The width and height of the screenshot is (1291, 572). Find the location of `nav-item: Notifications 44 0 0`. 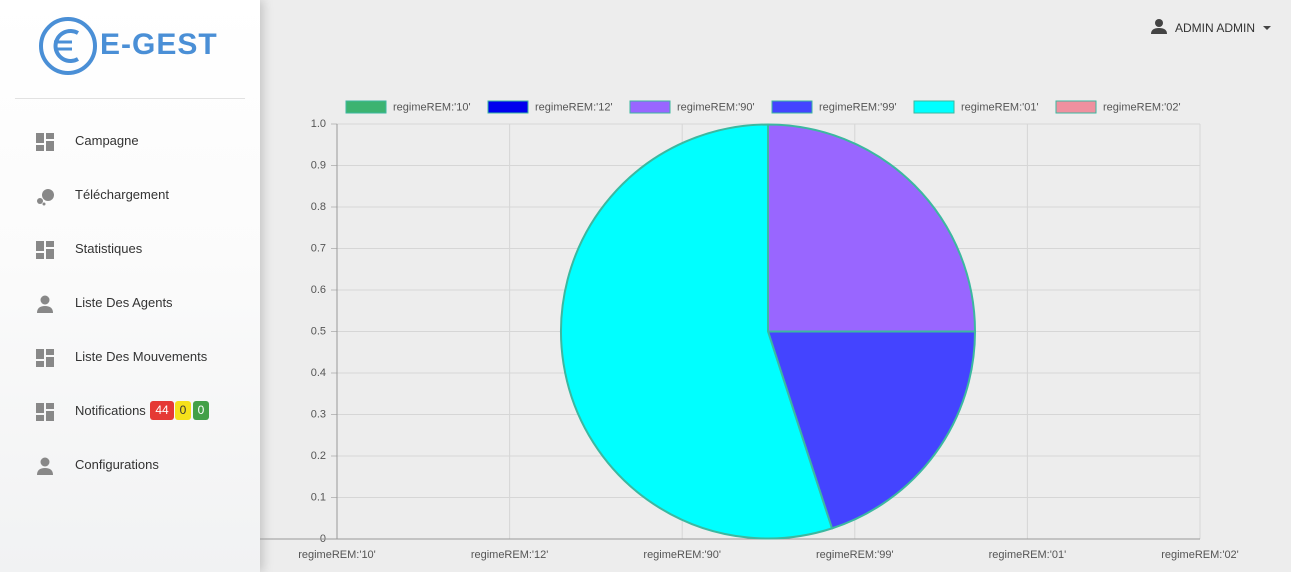

nav-item: Notifications 44 0 0 is located at coordinates (130, 411).